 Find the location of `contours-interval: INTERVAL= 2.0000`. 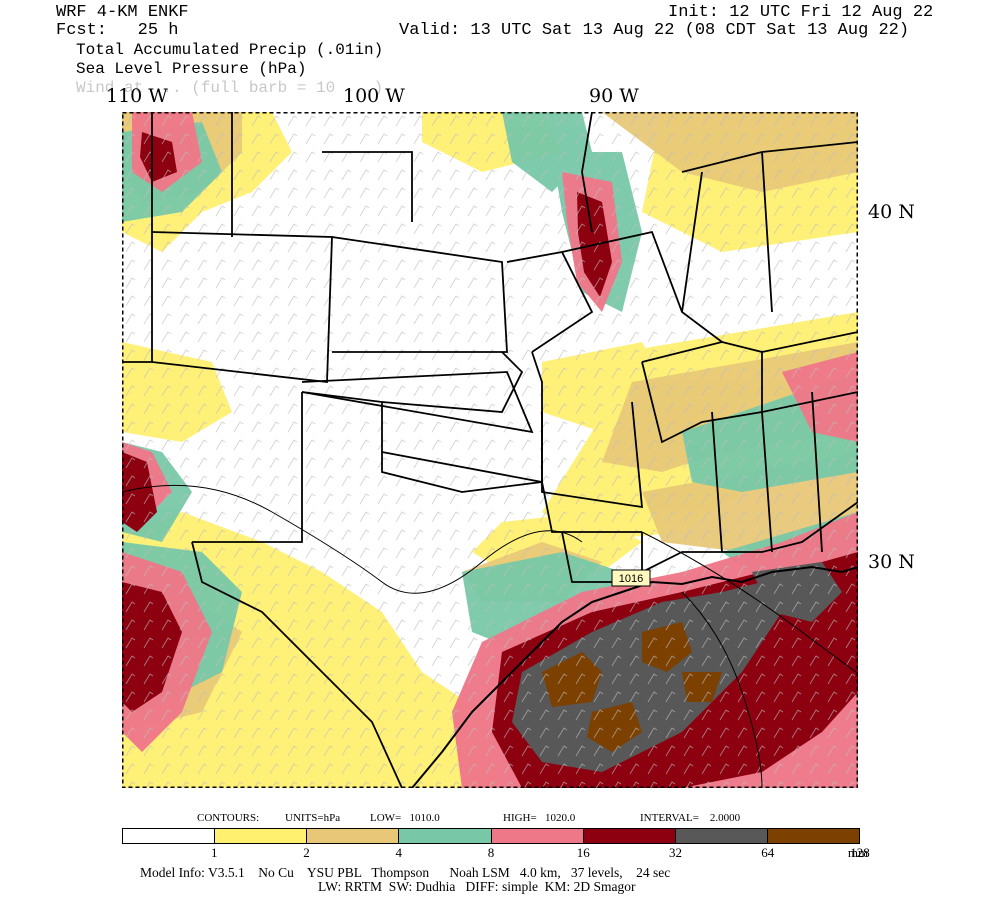

contours-interval: INTERVAL= 2.0000 is located at coordinates (690, 818).